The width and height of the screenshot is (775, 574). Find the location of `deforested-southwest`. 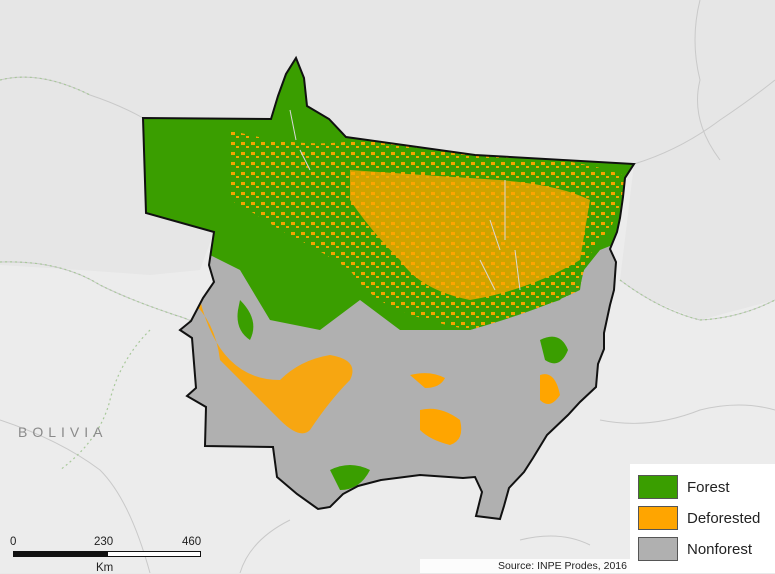

deforested-southwest is located at coordinates (271, 367).